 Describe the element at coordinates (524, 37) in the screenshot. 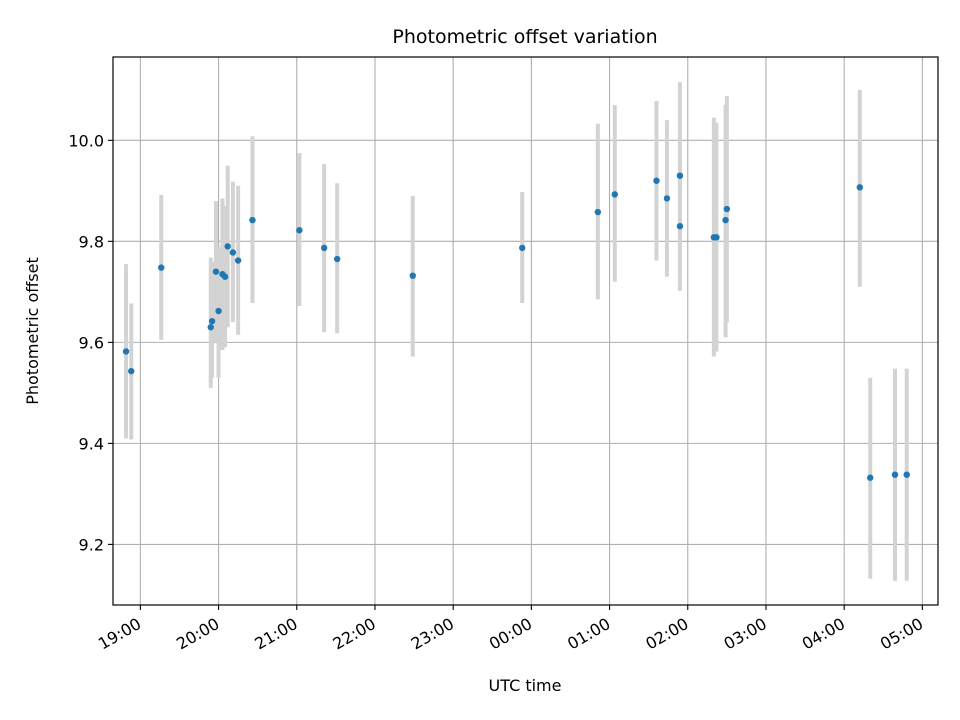

I see `chart-title: Photometric offset variation` at that location.